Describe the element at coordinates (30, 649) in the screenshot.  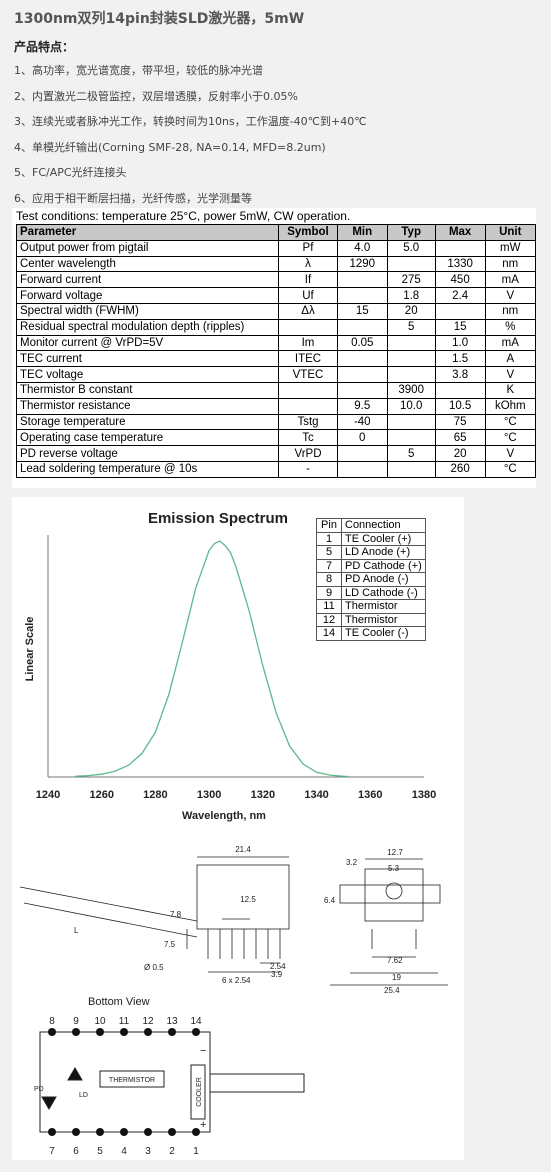
I see `chart-y-label: Linear Scale` at that location.